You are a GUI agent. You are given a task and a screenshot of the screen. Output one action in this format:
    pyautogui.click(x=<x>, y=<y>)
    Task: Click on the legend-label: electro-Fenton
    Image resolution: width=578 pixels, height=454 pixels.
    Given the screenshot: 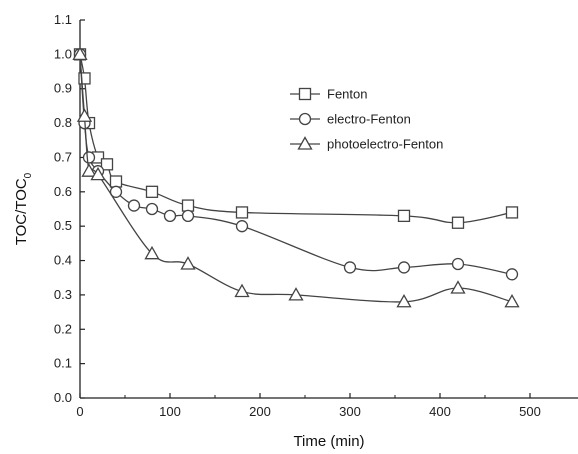 What is the action you would take?
    pyautogui.click(x=369, y=119)
    